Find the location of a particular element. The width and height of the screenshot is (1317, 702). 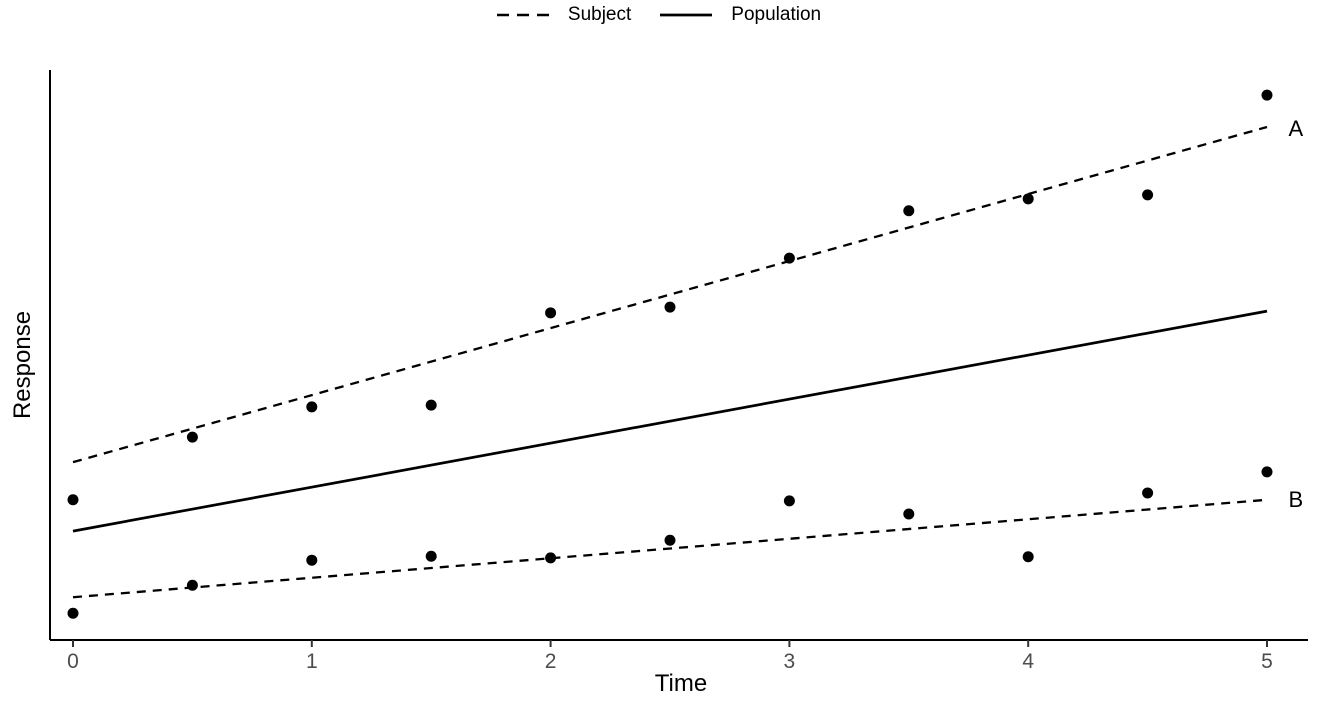

x-axis-tick-label: 1 is located at coordinates (312, 661).